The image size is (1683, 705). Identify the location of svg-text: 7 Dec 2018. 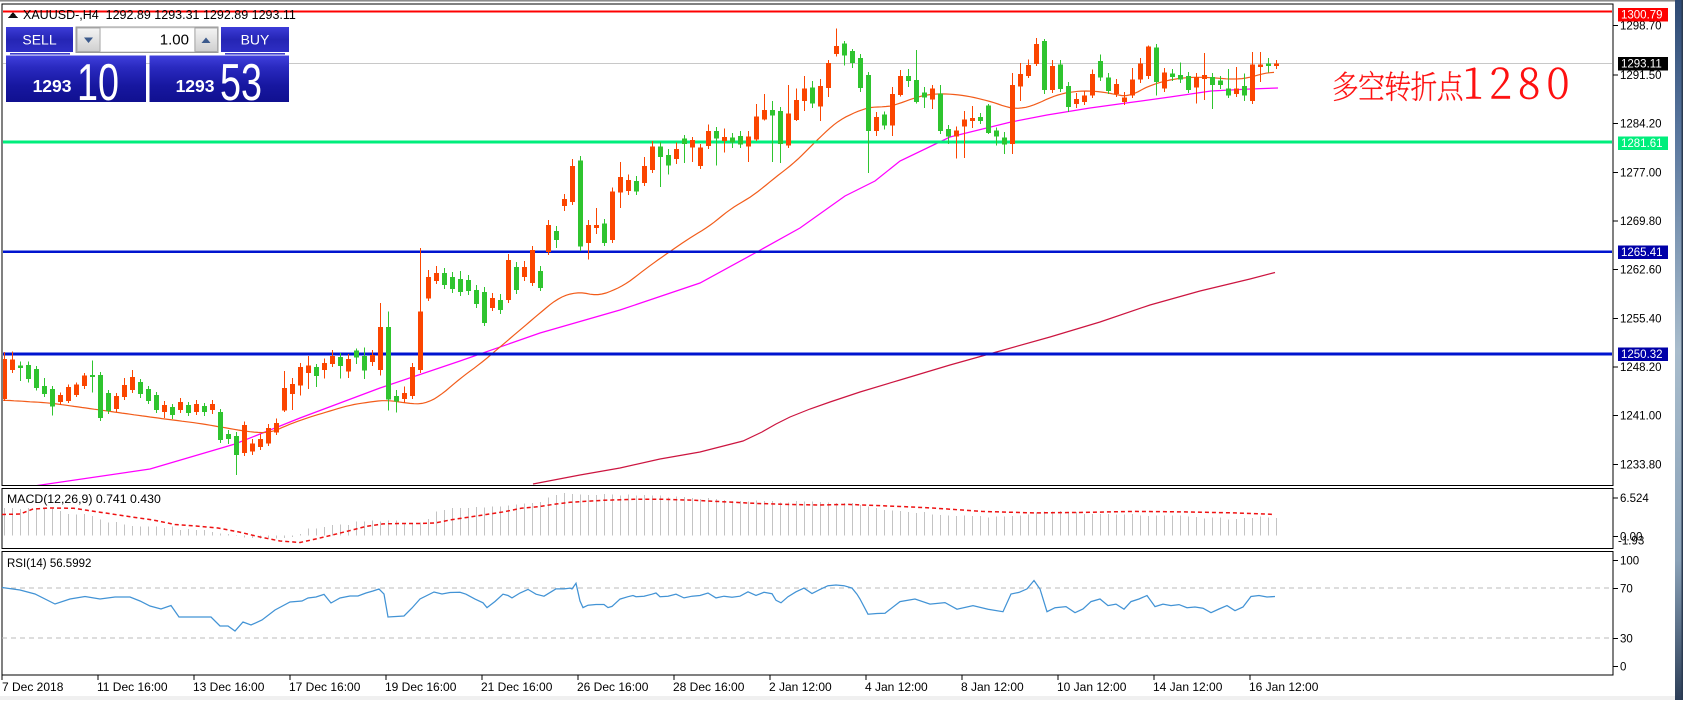
(33, 687).